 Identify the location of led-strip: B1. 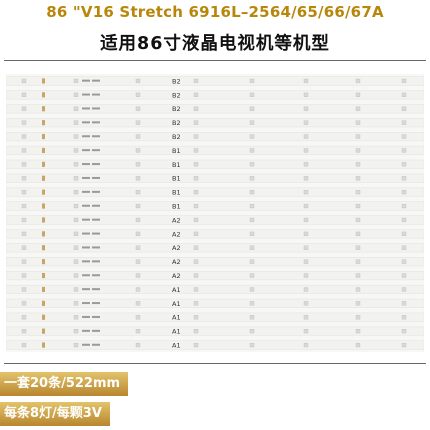
(215, 150).